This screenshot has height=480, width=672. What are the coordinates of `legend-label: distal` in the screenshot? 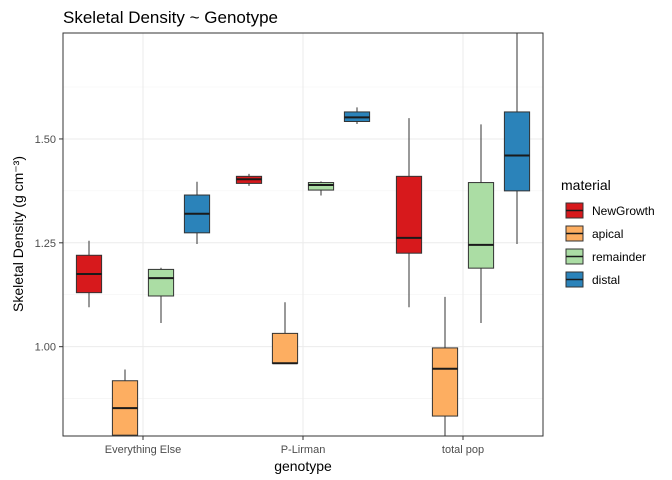 It's located at (606, 280).